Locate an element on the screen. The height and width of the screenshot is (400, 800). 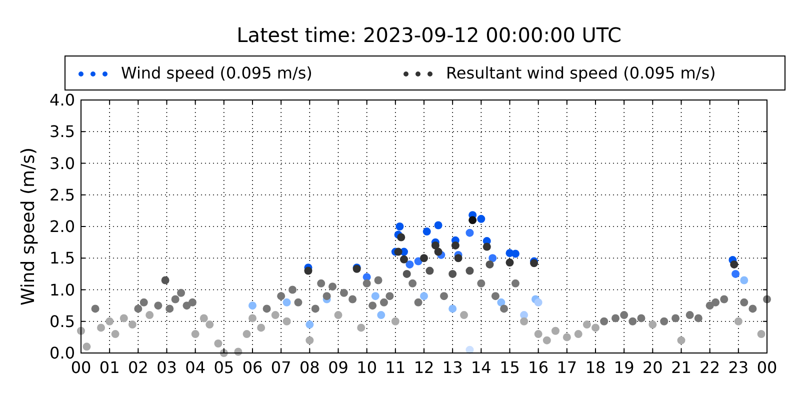
x-tick-label: 10 is located at coordinates (367, 367).